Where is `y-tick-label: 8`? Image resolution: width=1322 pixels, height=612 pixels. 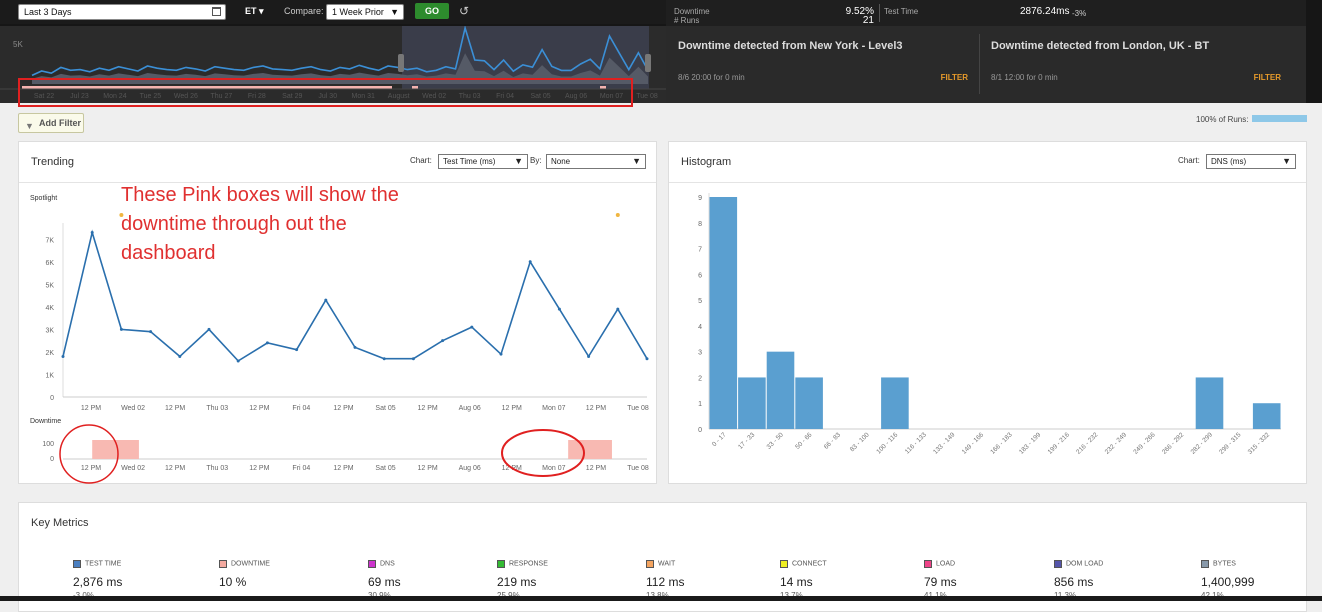
y-tick-label: 8 is located at coordinates (700, 224).